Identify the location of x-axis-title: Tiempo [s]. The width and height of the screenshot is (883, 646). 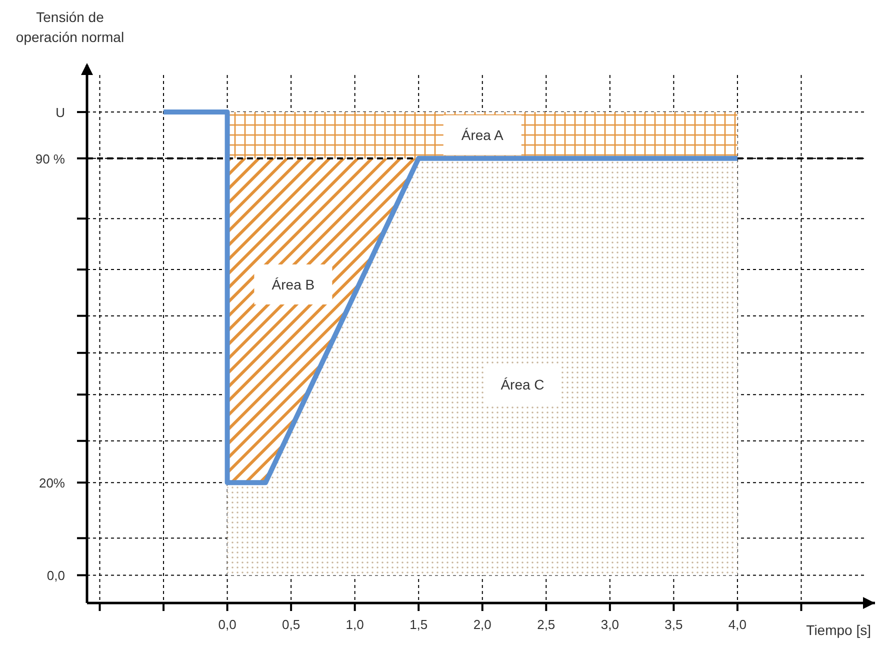
(838, 630).